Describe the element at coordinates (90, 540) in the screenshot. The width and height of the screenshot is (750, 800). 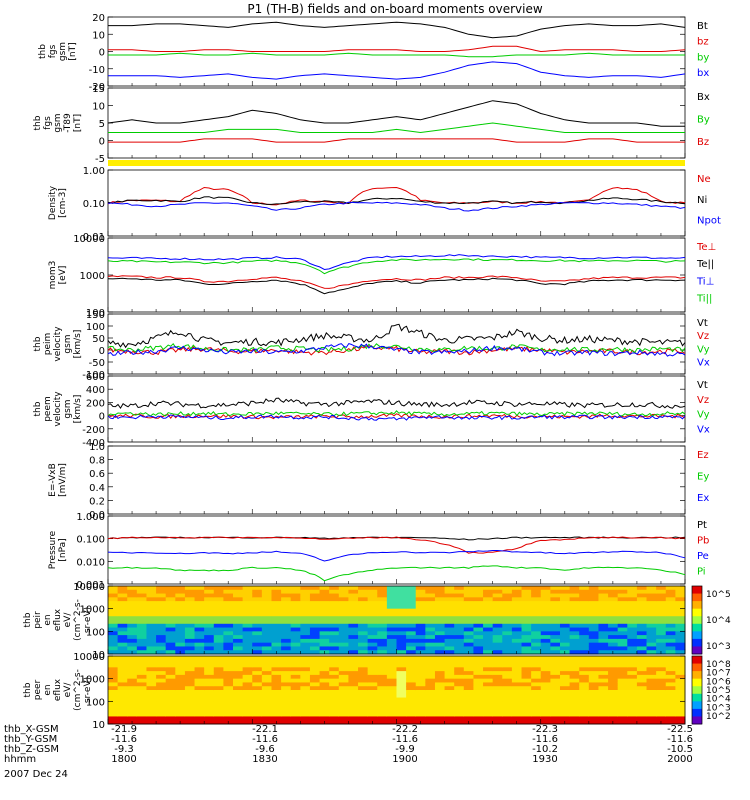
I see `y-tick-label: 0.100` at that location.